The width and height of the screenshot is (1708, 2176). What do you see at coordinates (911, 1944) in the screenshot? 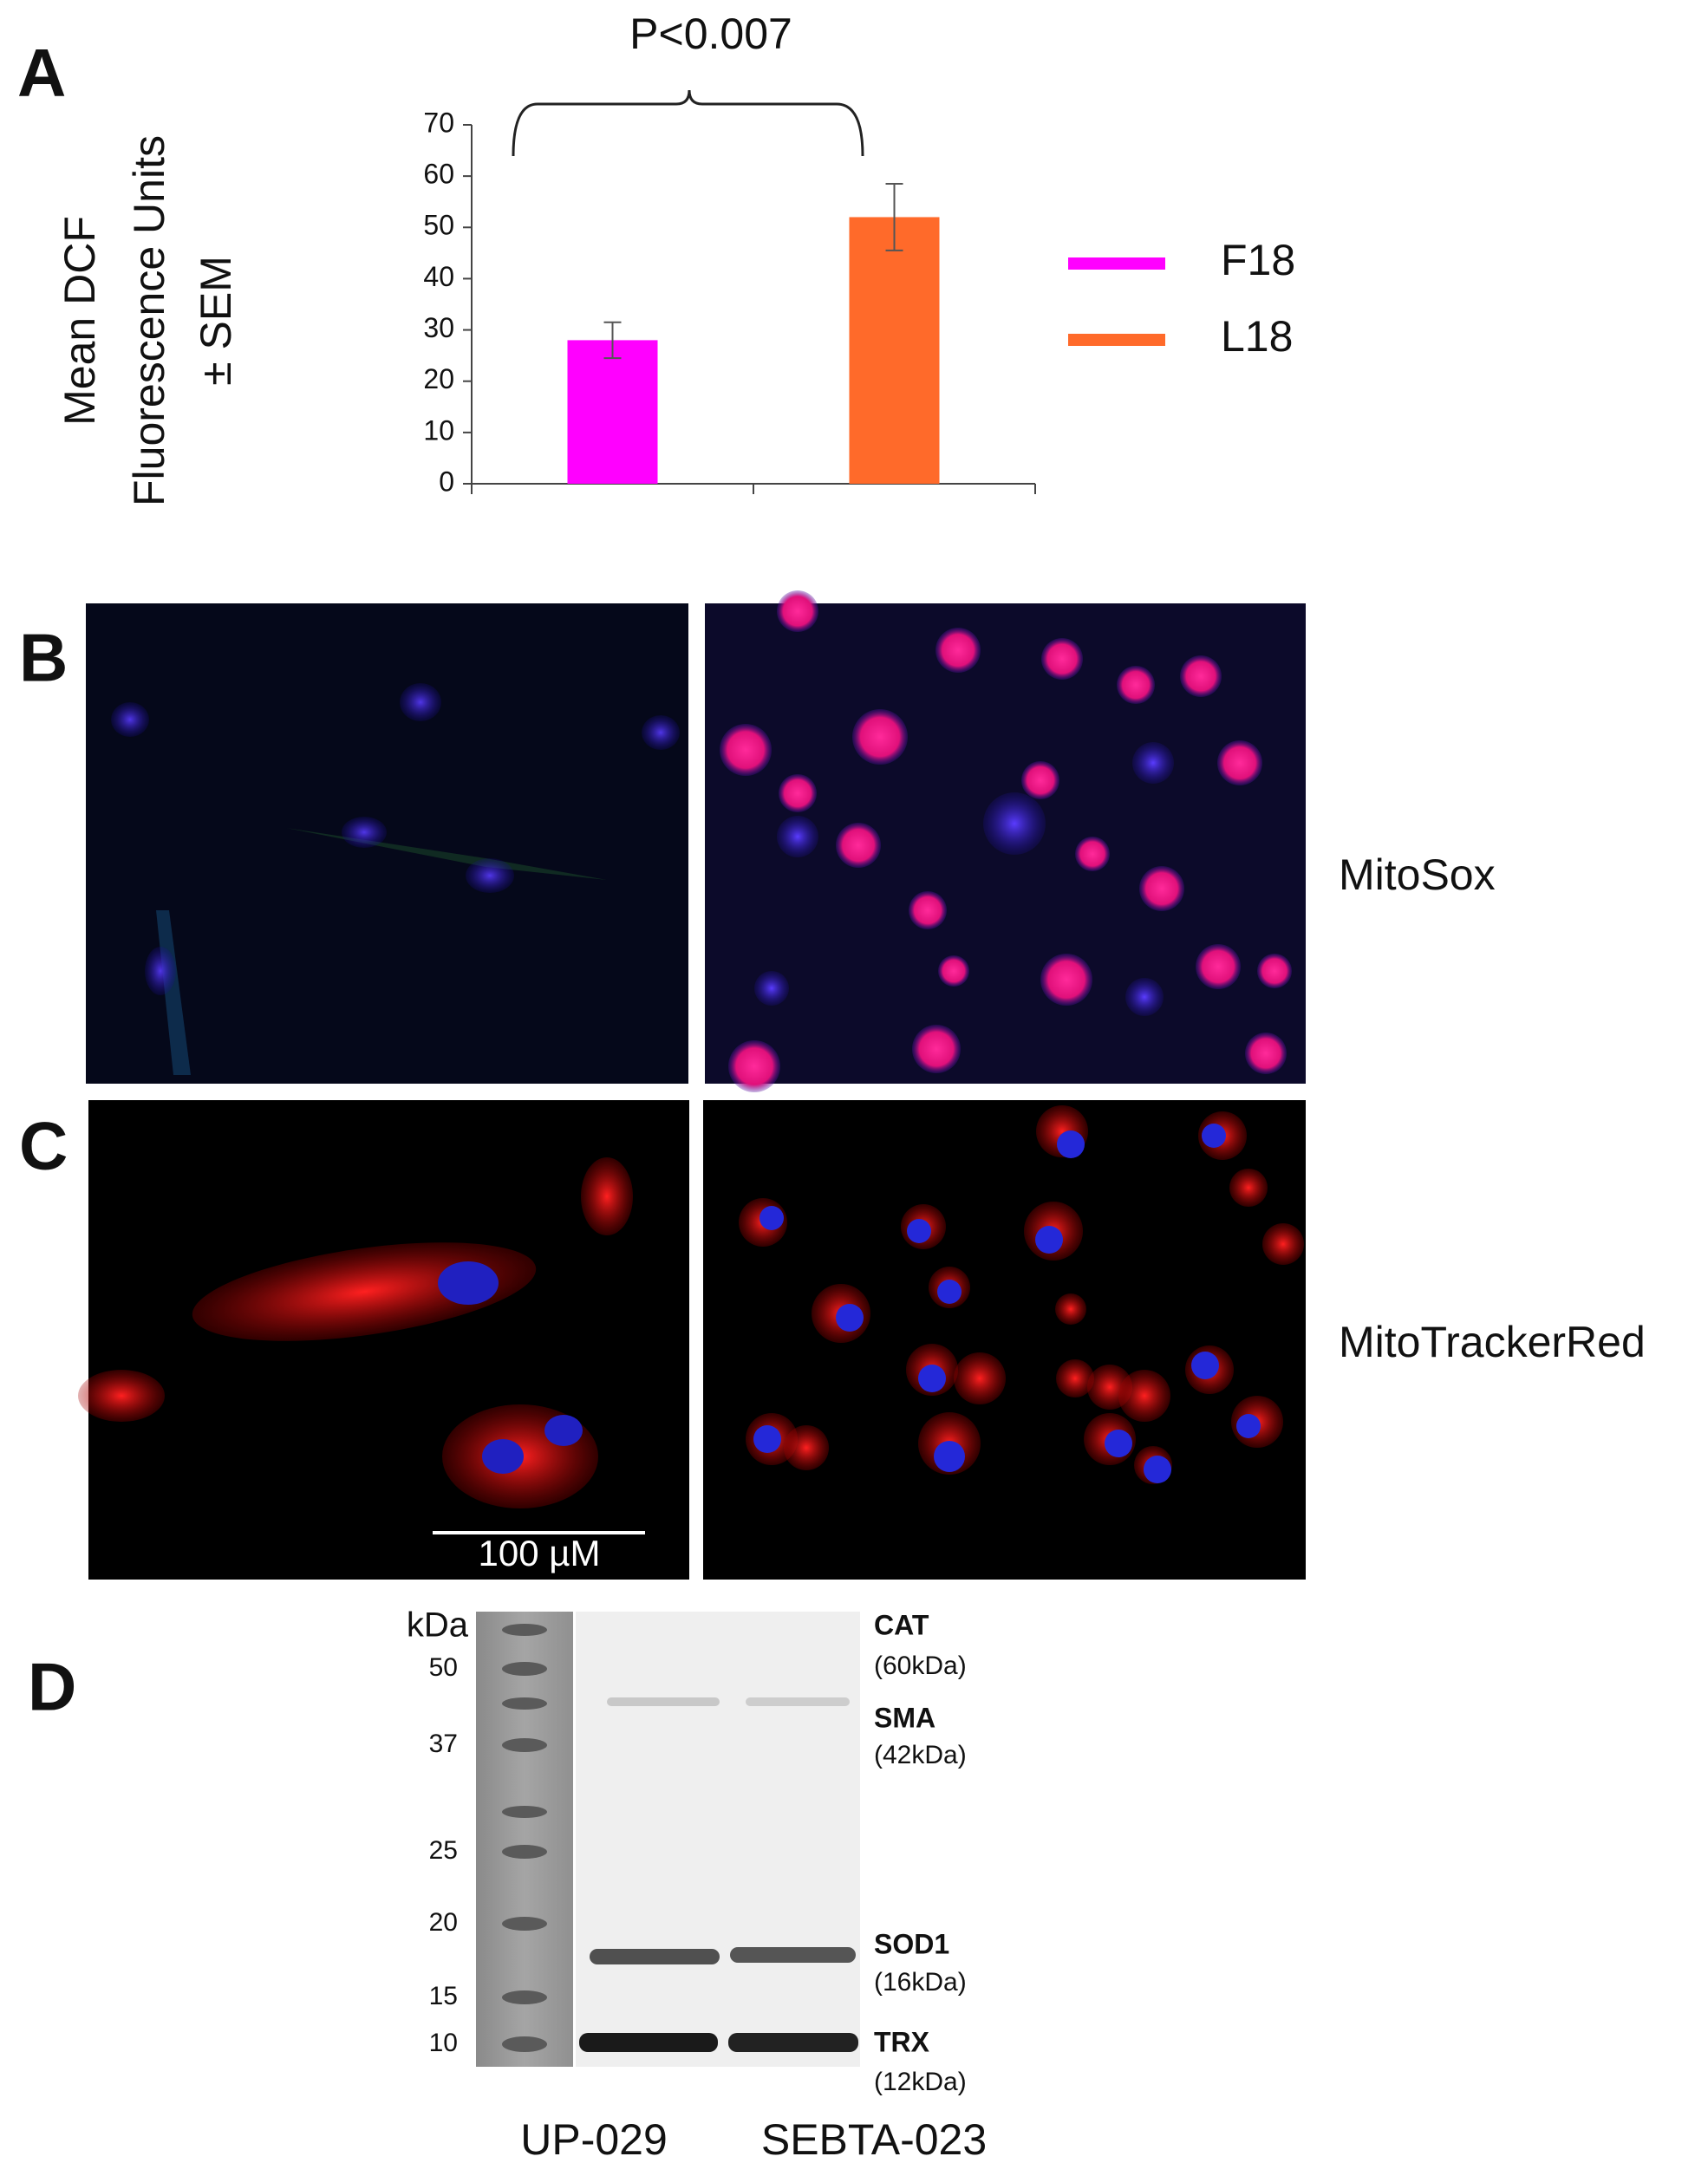
I see `band-name: SOD1` at bounding box center [911, 1944].